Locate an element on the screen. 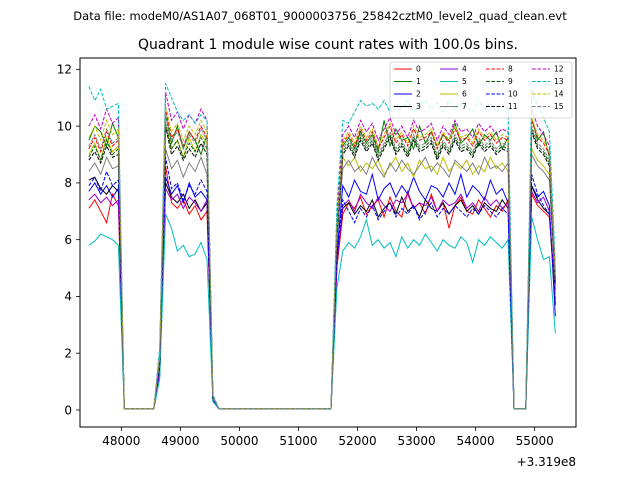  legend-box is located at coordinates (481, 90).